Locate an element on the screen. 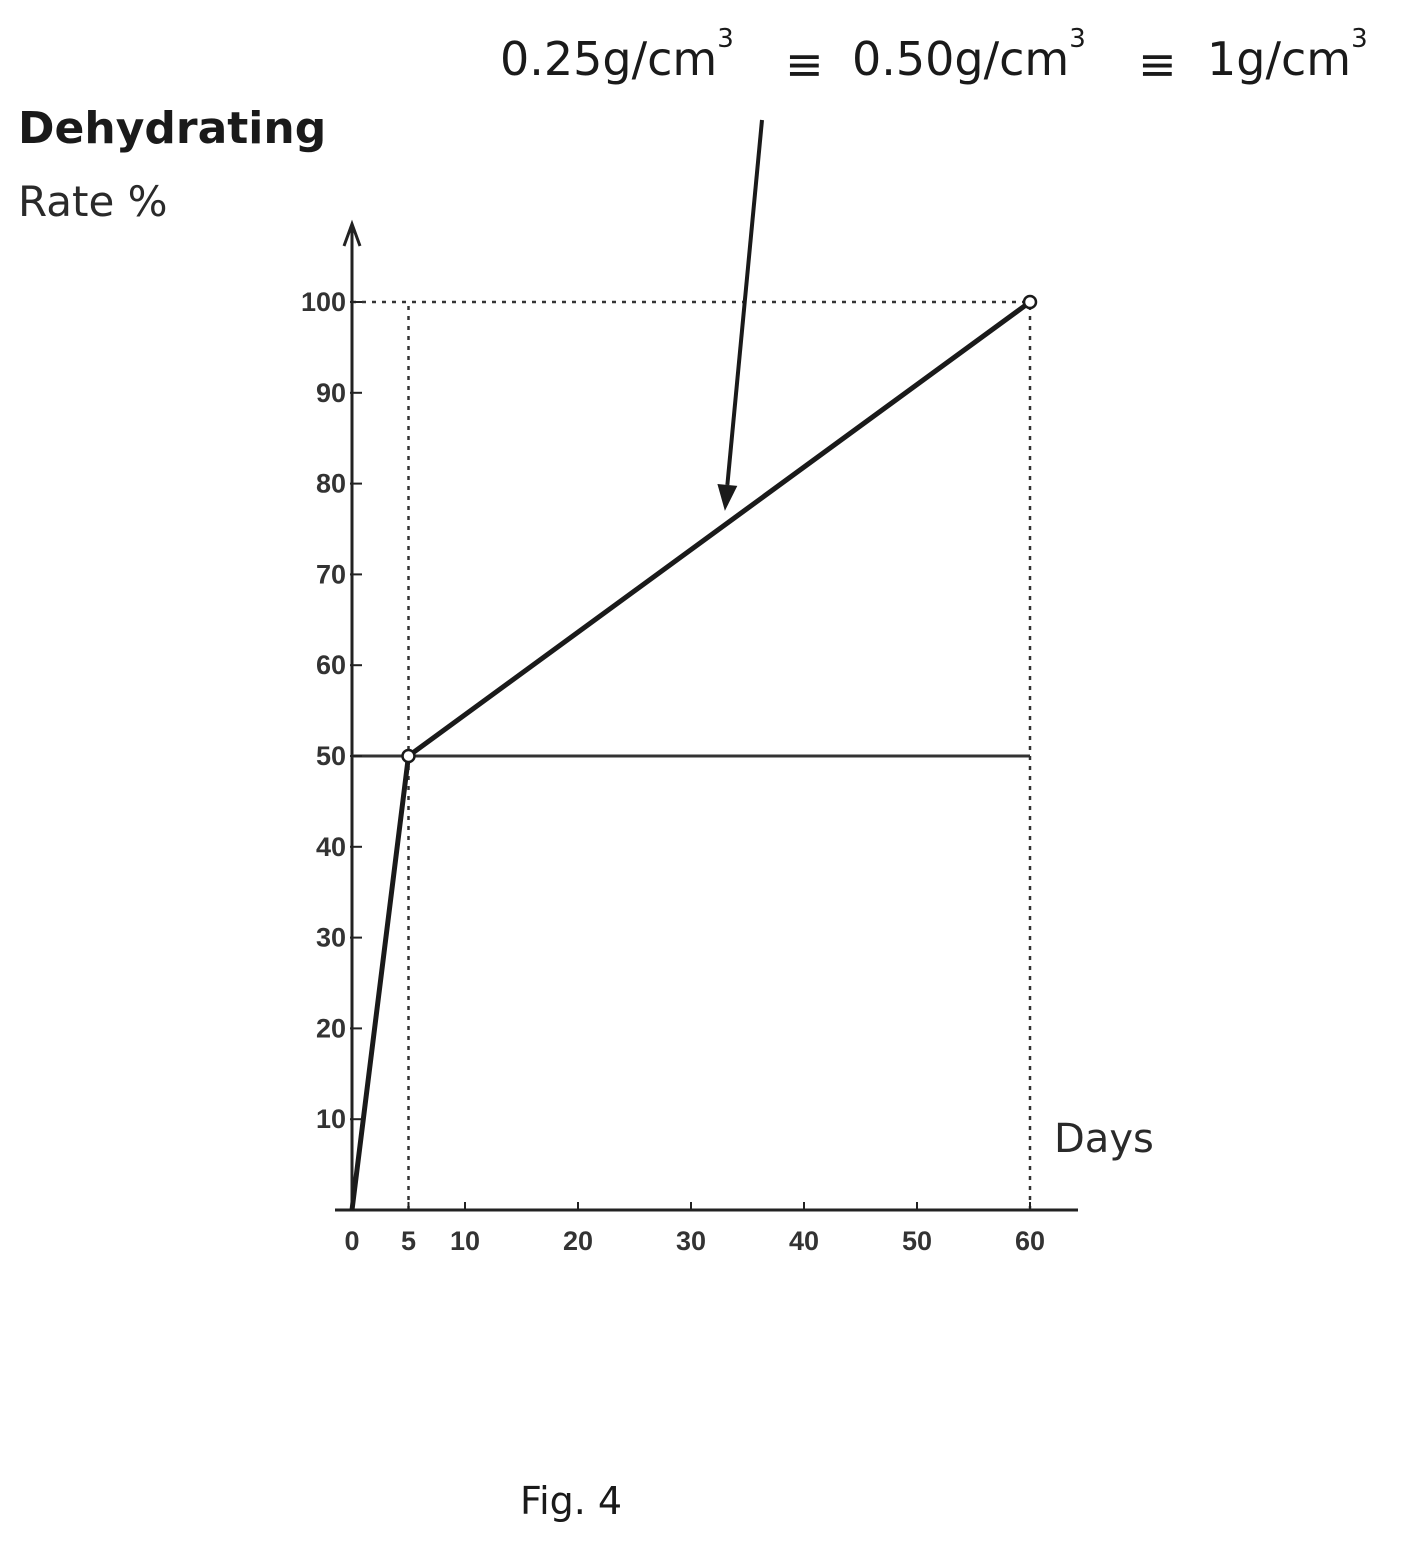 The image size is (1401, 1549). x-axis-label: Days is located at coordinates (1104, 1139).